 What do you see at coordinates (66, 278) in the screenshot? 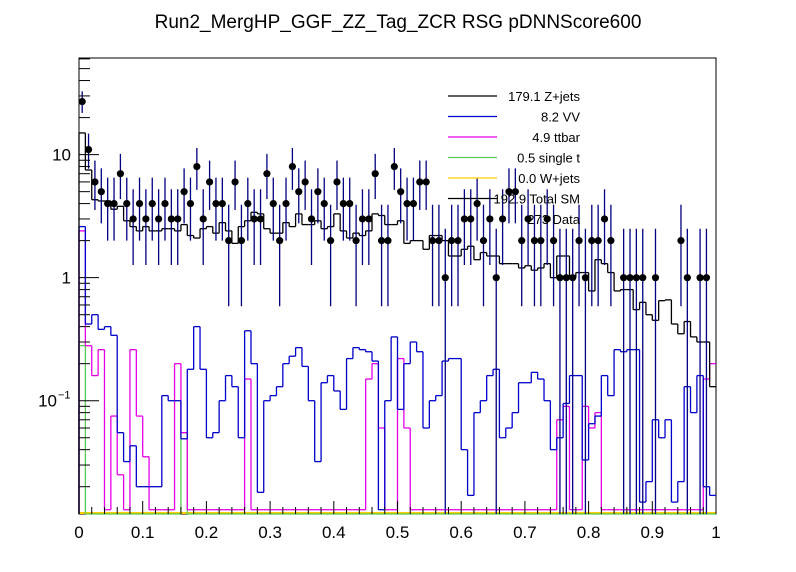
I see `y-tick-label: 1` at bounding box center [66, 278].